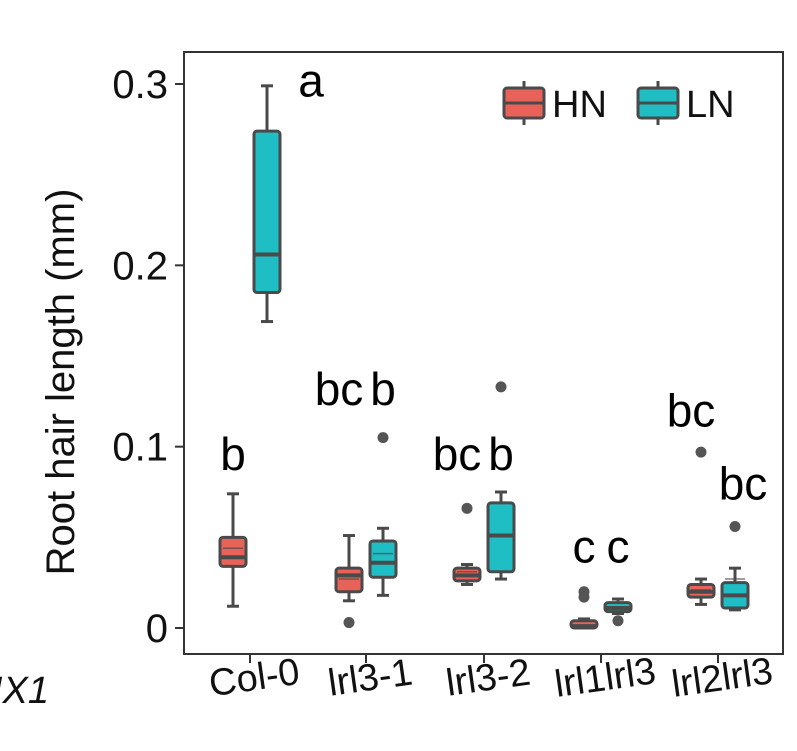 Image resolution: width=797 pixels, height=751 pixels. I want to click on y-axis-title: Root hair length (mm), so click(61, 382).